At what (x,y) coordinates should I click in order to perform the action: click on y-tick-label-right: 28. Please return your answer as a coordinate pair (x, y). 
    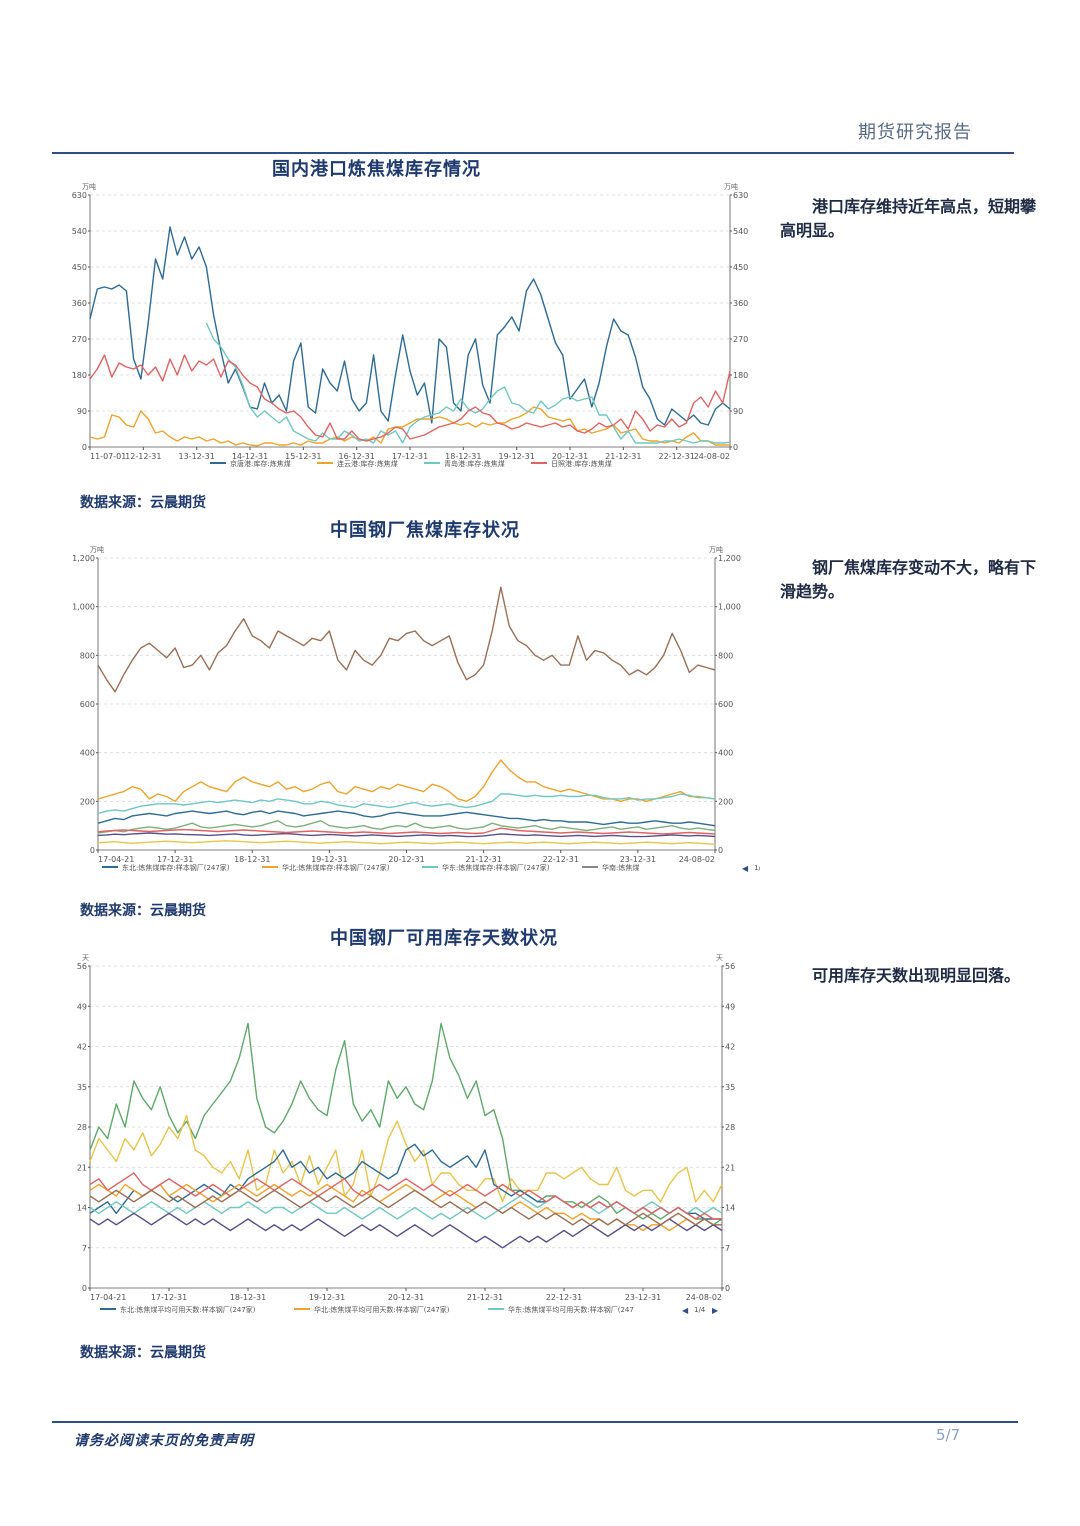
    Looking at the image, I should click on (730, 1127).